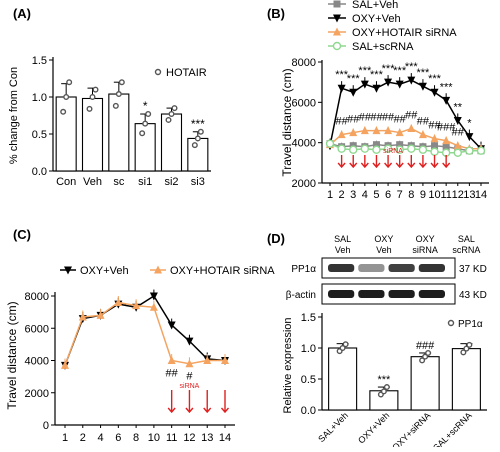 The height and width of the screenshot is (452, 500). I want to click on c-x-tick-label: 6, so click(118, 438).